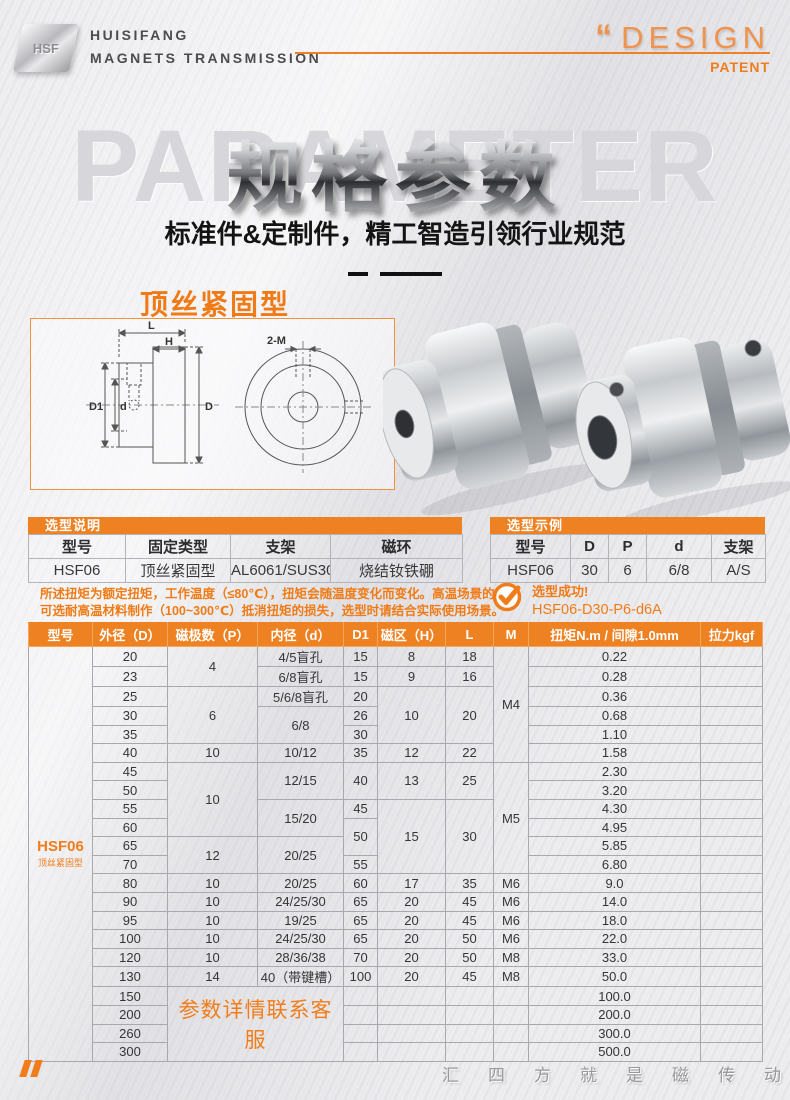 This screenshot has height=1100, width=790. I want to click on spec-row: 45 10 12/15 40 13 25 M5 2.30, so click(396, 818).